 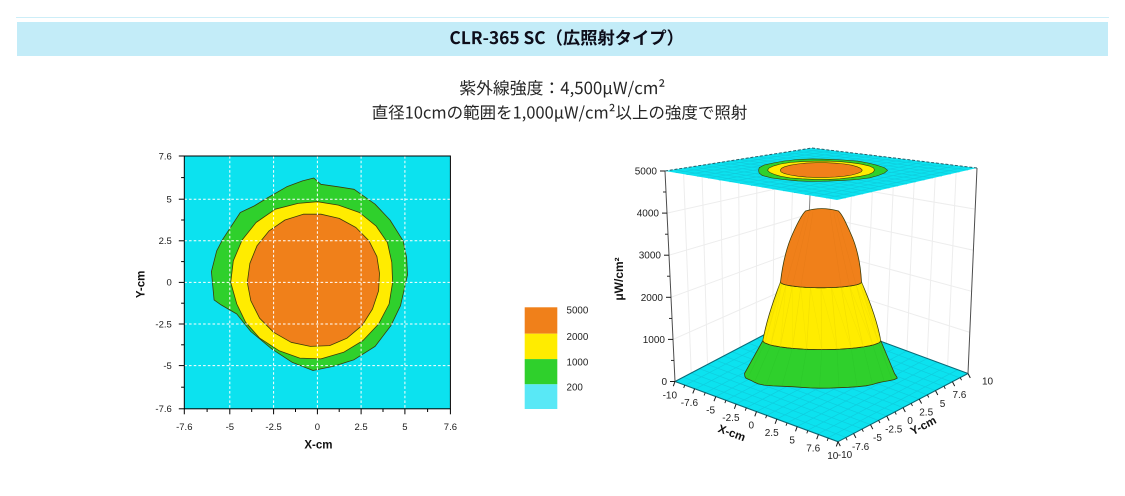 What do you see at coordinates (619, 278) in the screenshot?
I see `svg-text: μW/cm²` at bounding box center [619, 278].